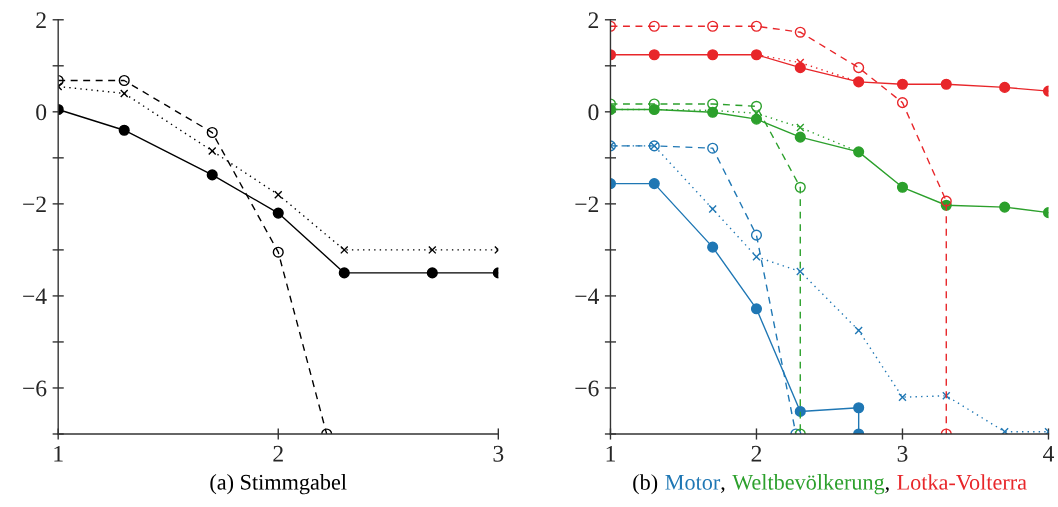  I want to click on x-tick-label: 4, so click(1049, 453).